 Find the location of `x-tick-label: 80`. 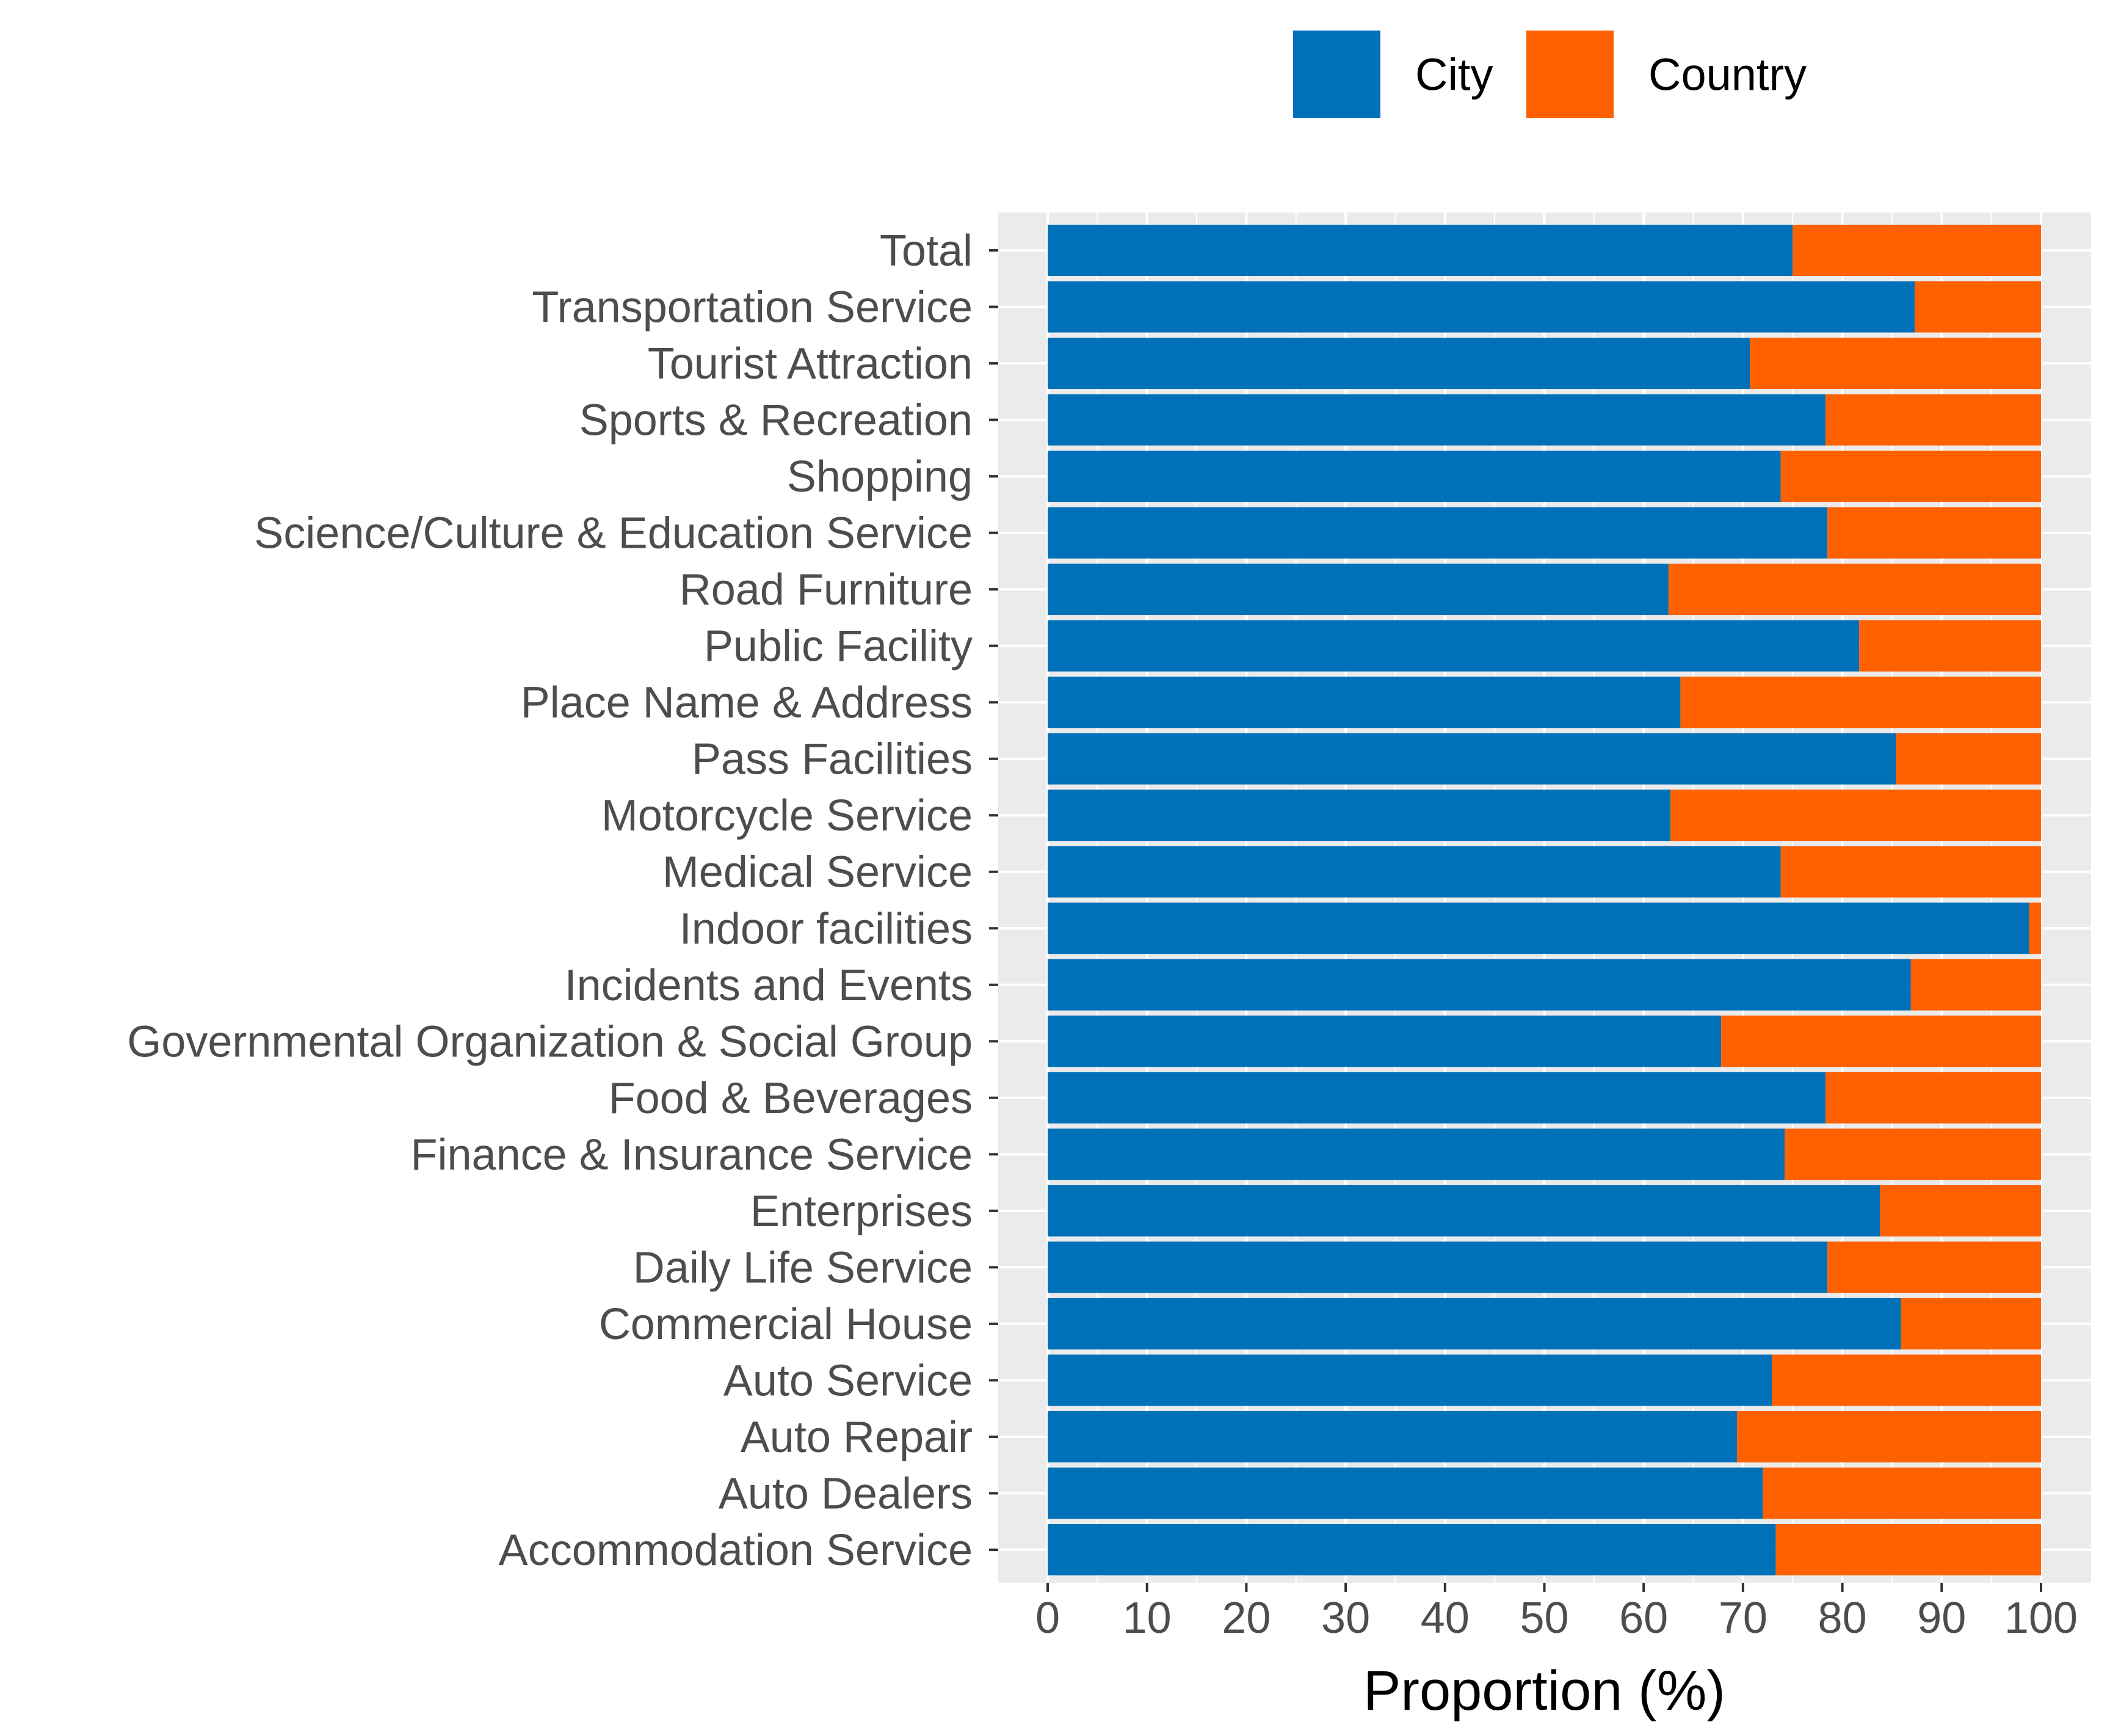

x-tick-label: 80 is located at coordinates (1843, 1619).